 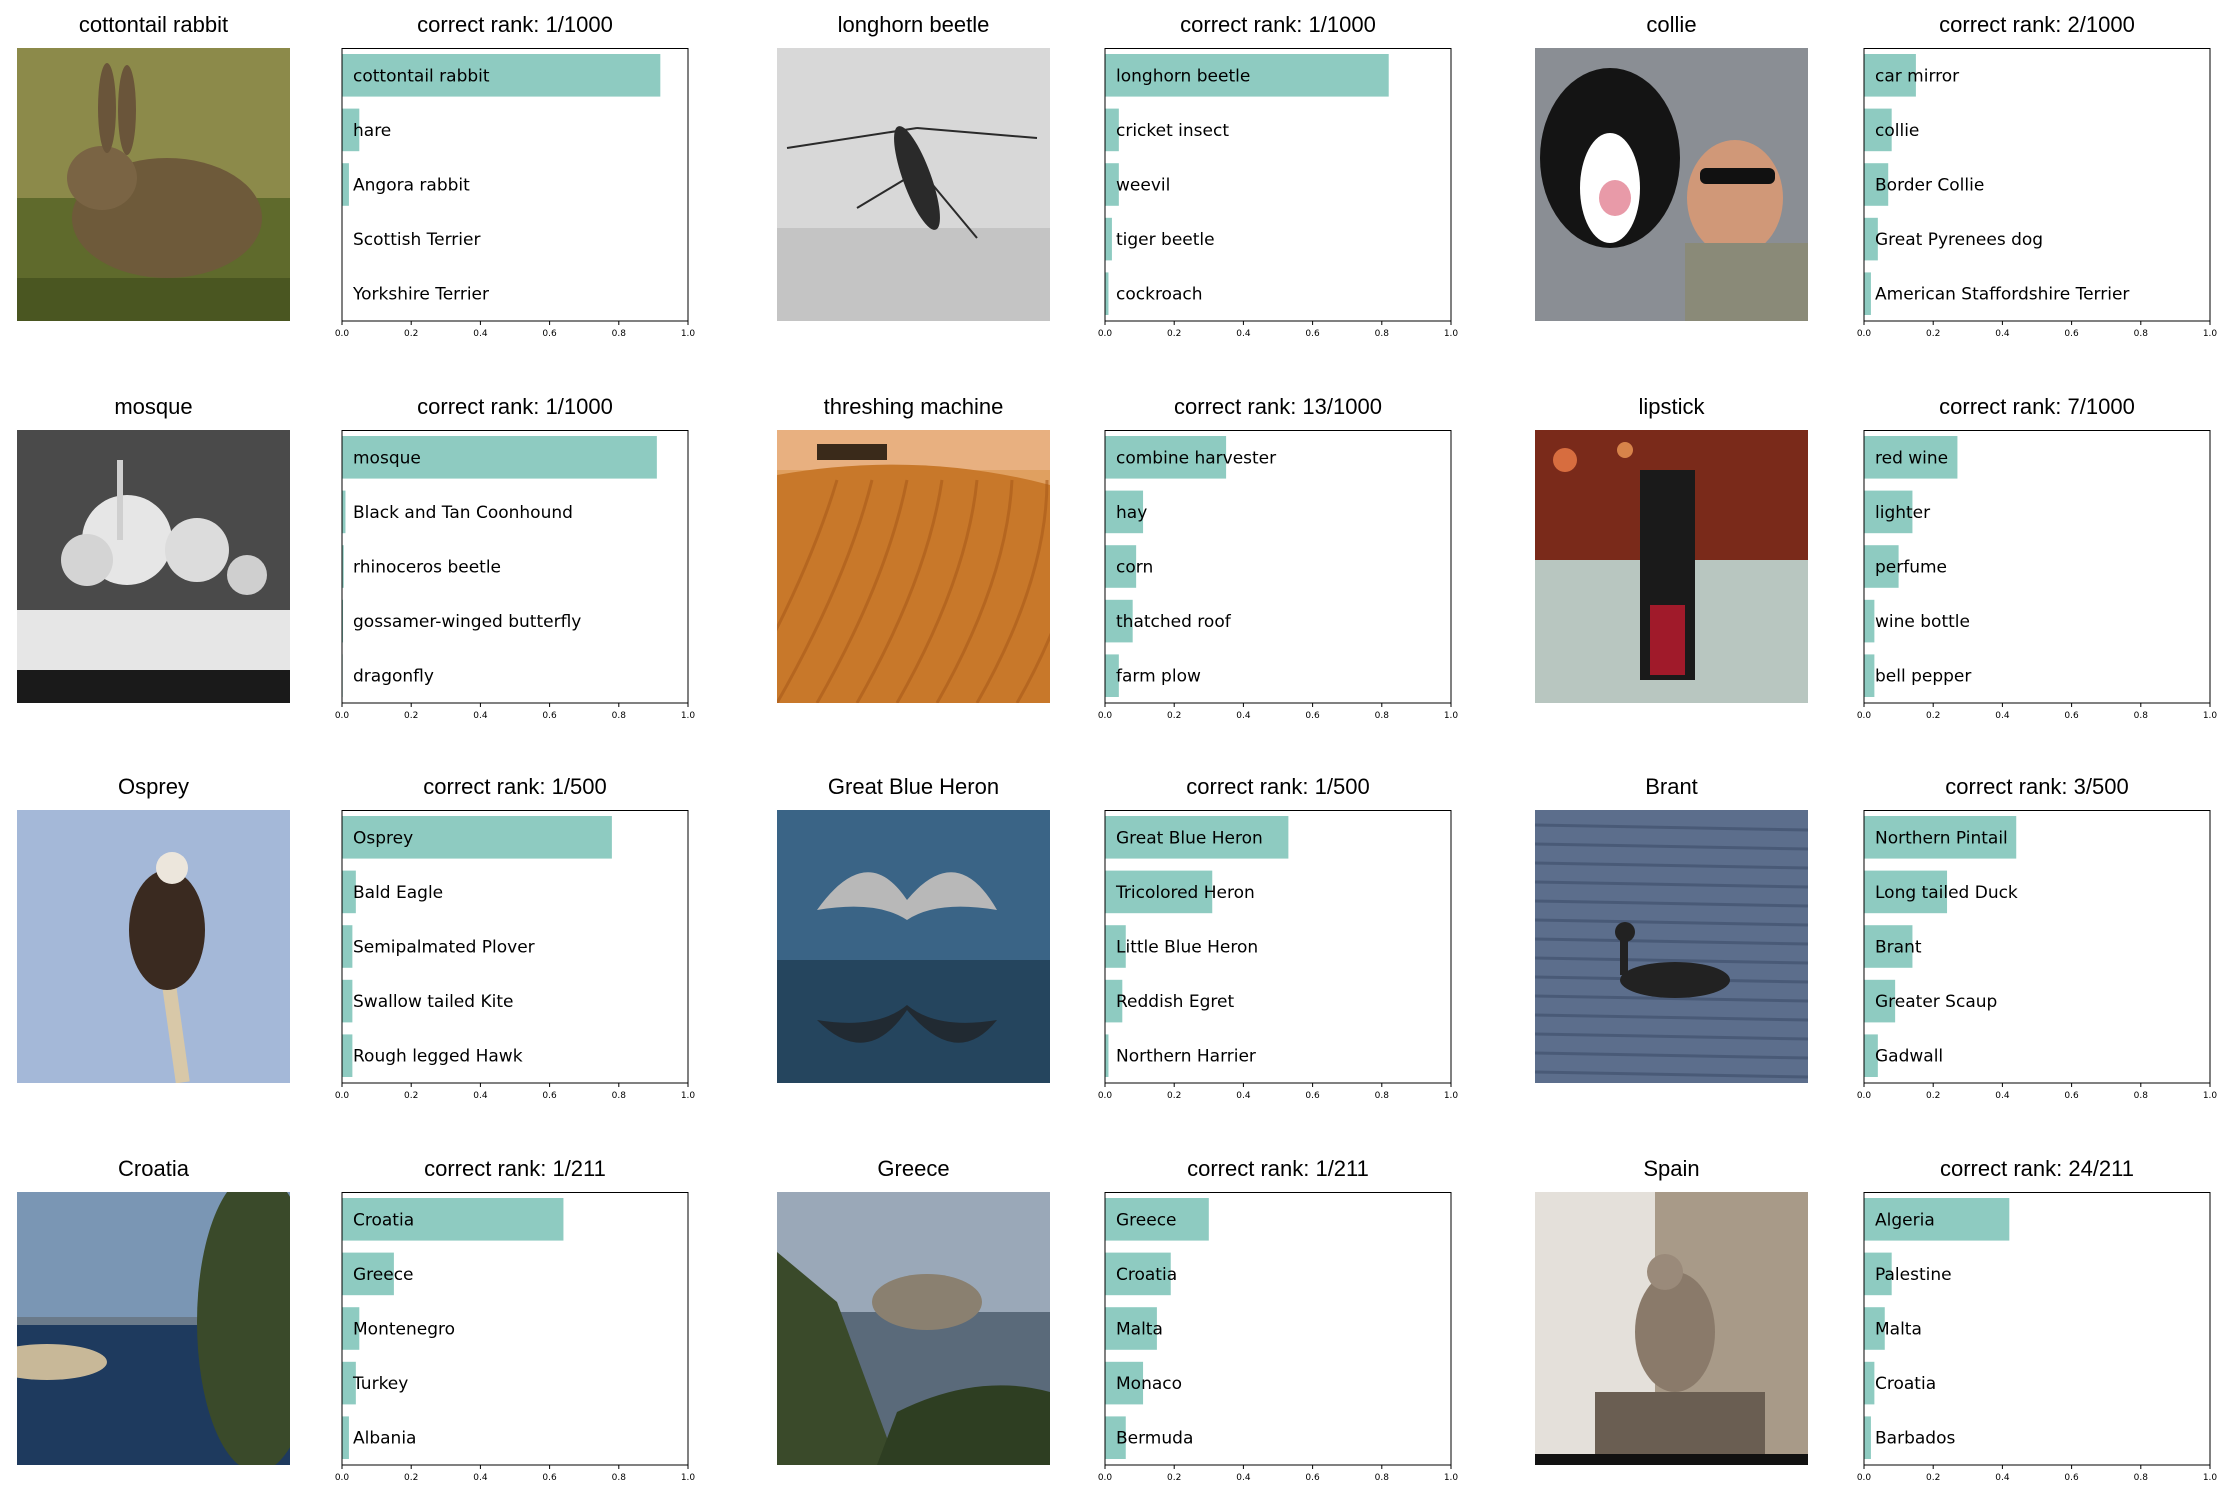 What do you see at coordinates (2002, 1096) in the screenshot?
I see `panel-9-x-tick-label-3: 0.4` at bounding box center [2002, 1096].